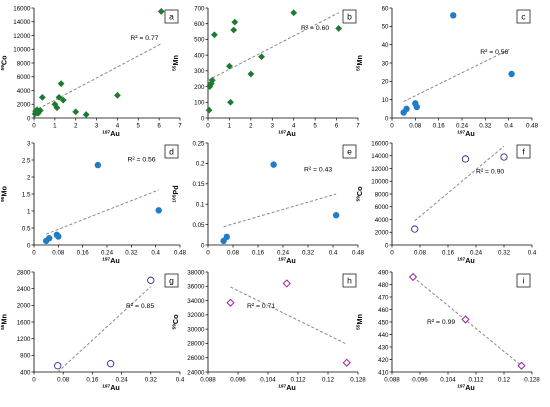 Image resolution: width=550 pixels, height=407 pixels. What do you see at coordinates (4, 60) in the screenshot?
I see `y-axis-label-main: Co` at bounding box center [4, 60].